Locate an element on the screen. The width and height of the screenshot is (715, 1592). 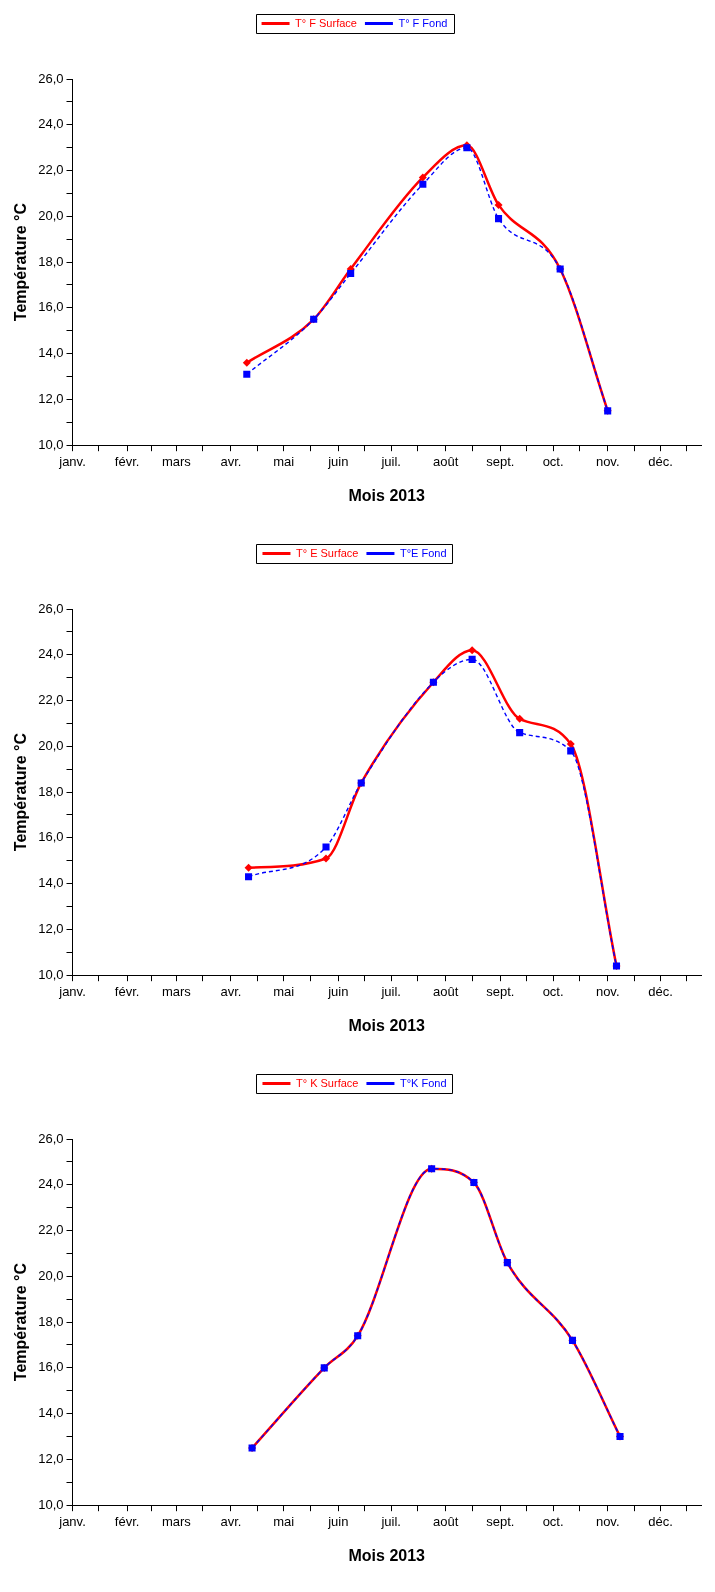
legend-label: T° K Surface is located at coordinates (327, 1082).